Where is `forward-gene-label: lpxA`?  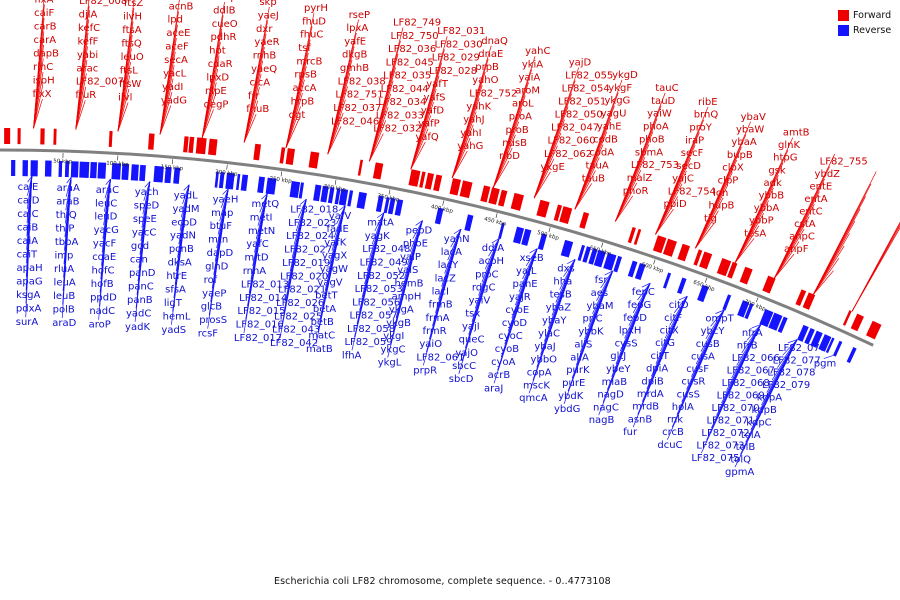 forward-gene-label: lpxA is located at coordinates (357, 28).